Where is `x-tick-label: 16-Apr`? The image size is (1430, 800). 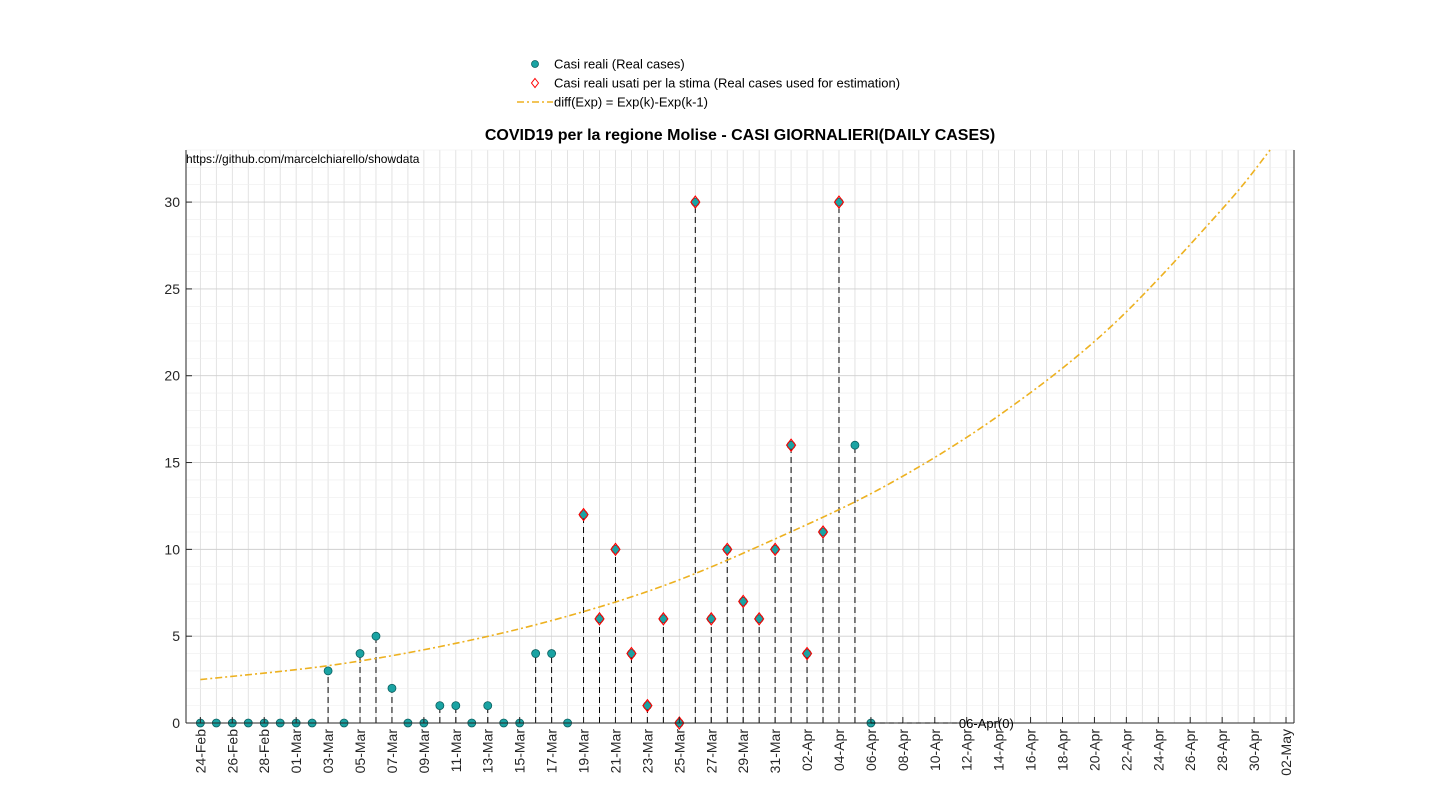
x-tick-label: 16-Apr is located at coordinates (1031, 750).